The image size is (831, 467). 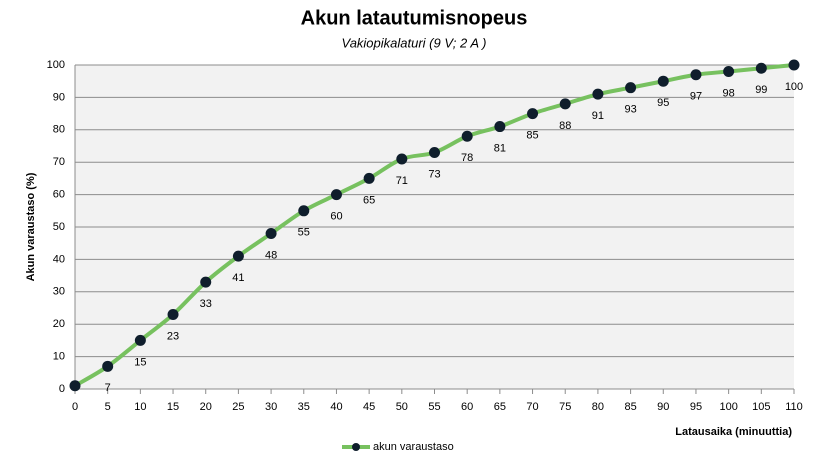 What do you see at coordinates (59, 357) in the screenshot?
I see `y-tick-label: 10` at bounding box center [59, 357].